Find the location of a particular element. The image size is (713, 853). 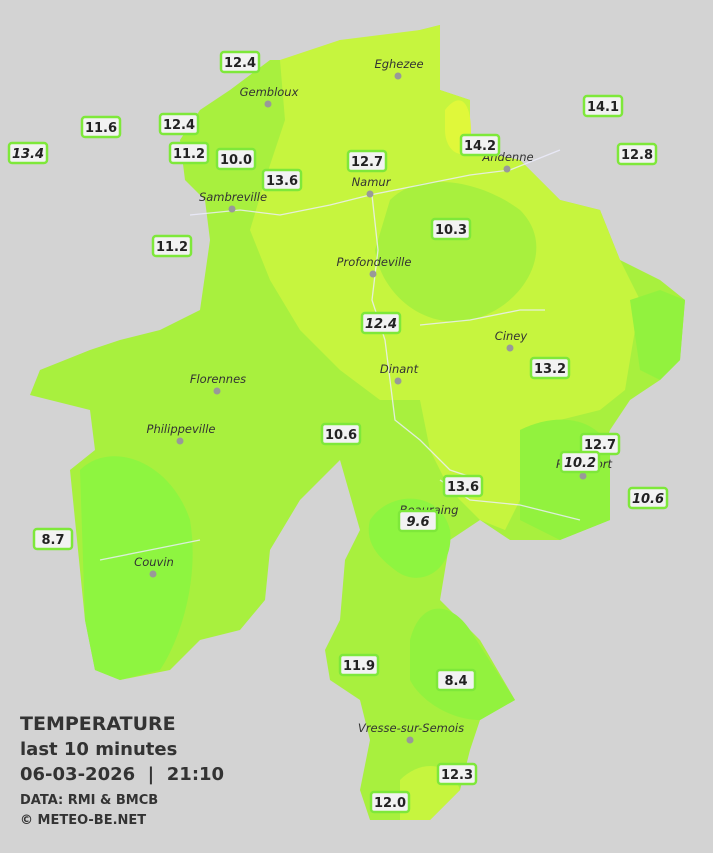

town-label: Vresse-sur-Semois is located at coordinates (411, 728).